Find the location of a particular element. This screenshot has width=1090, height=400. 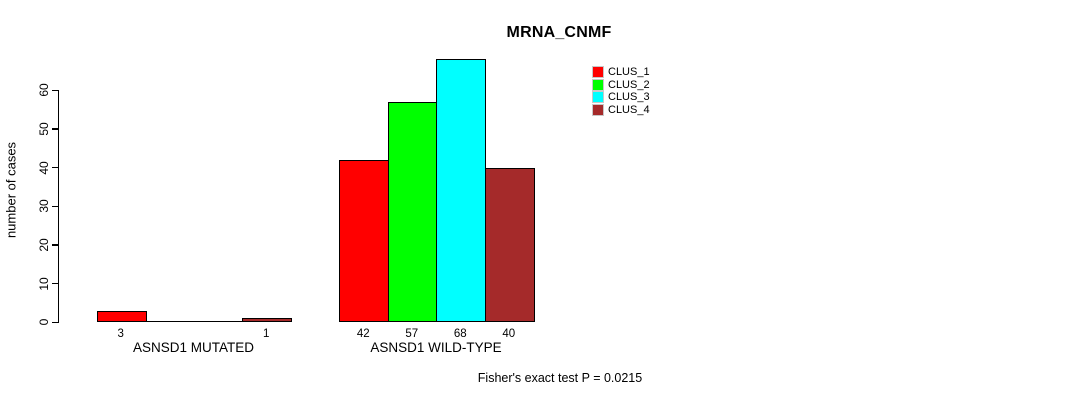

y-tick-label: 20 is located at coordinates (44, 245).